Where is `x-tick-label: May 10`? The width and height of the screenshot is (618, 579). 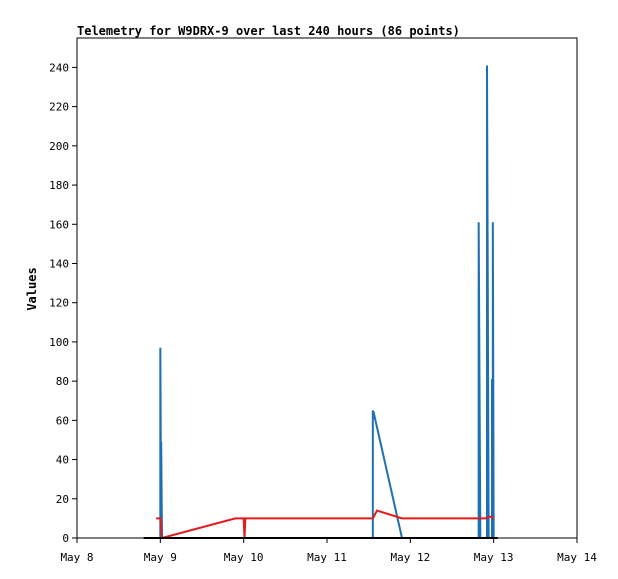
x-tick-label: May 10 is located at coordinates (244, 557).